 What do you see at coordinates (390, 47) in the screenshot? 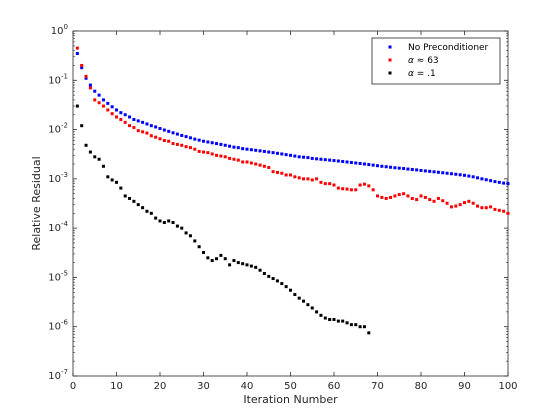
I see `legend-marker-no-preconditioner` at bounding box center [390, 47].